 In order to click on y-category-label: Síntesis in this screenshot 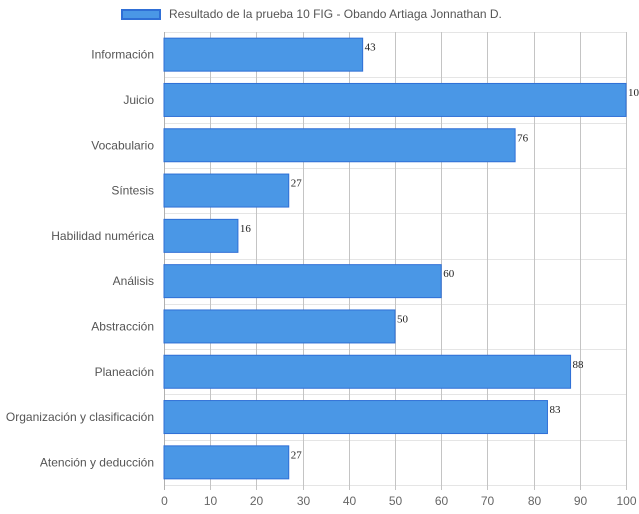, I will do `click(132, 191)`.